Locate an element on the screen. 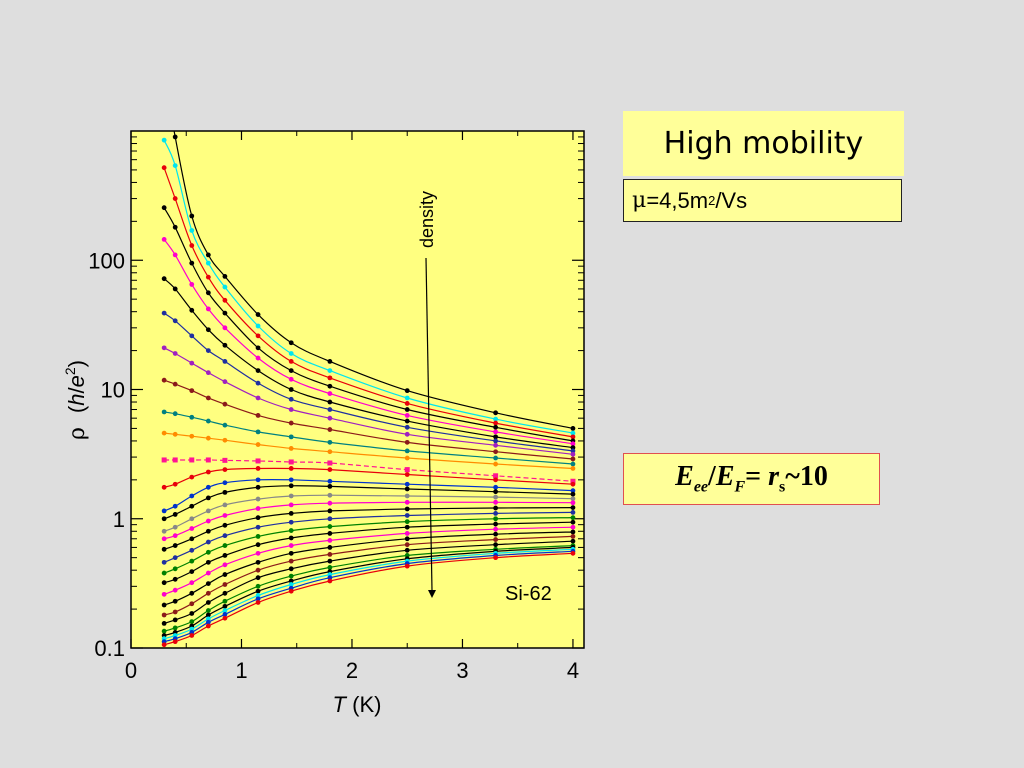 The width and height of the screenshot is (1024, 768). mu-unit: /Vs is located at coordinates (731, 200).